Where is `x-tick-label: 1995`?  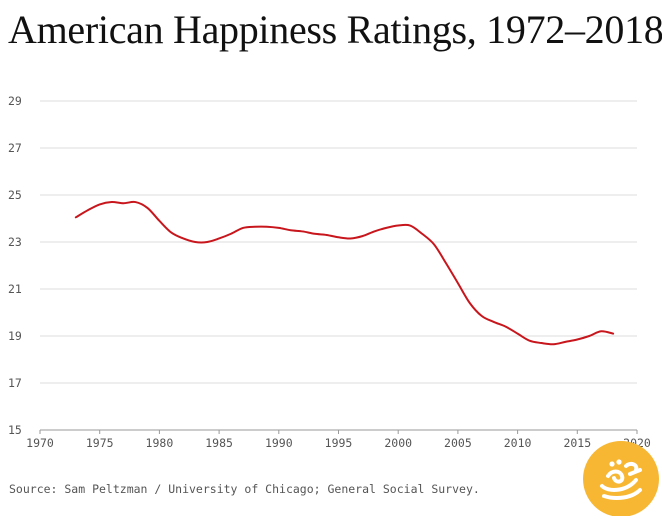
x-tick-label: 1995 is located at coordinates (339, 443).